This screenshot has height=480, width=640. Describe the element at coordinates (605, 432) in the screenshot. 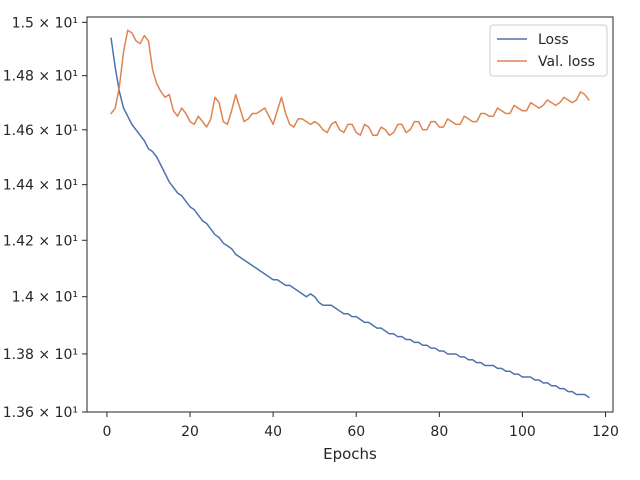

I see `x-tick-label: 120` at that location.